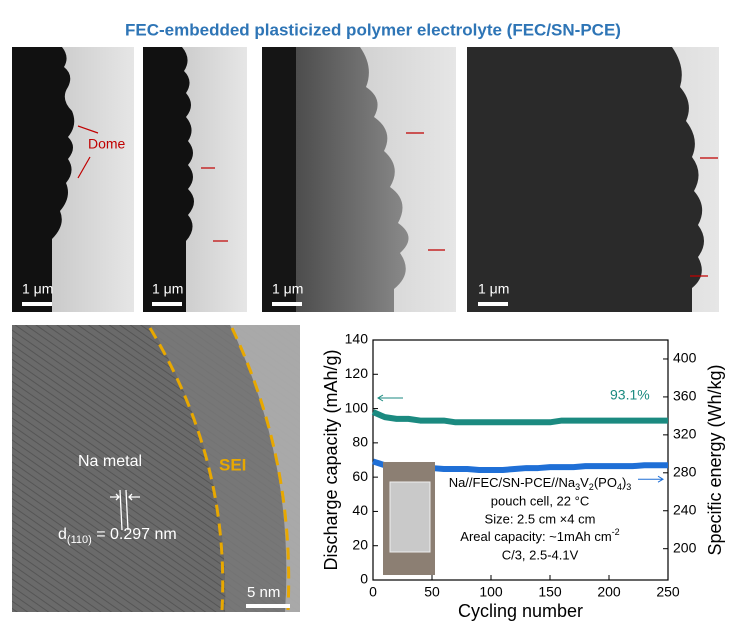 The height and width of the screenshot is (636, 747). What do you see at coordinates (265, 293) in the screenshot?
I see `scale-bars: 1 μm 1 μm 1 μm 1 μm` at bounding box center [265, 293].